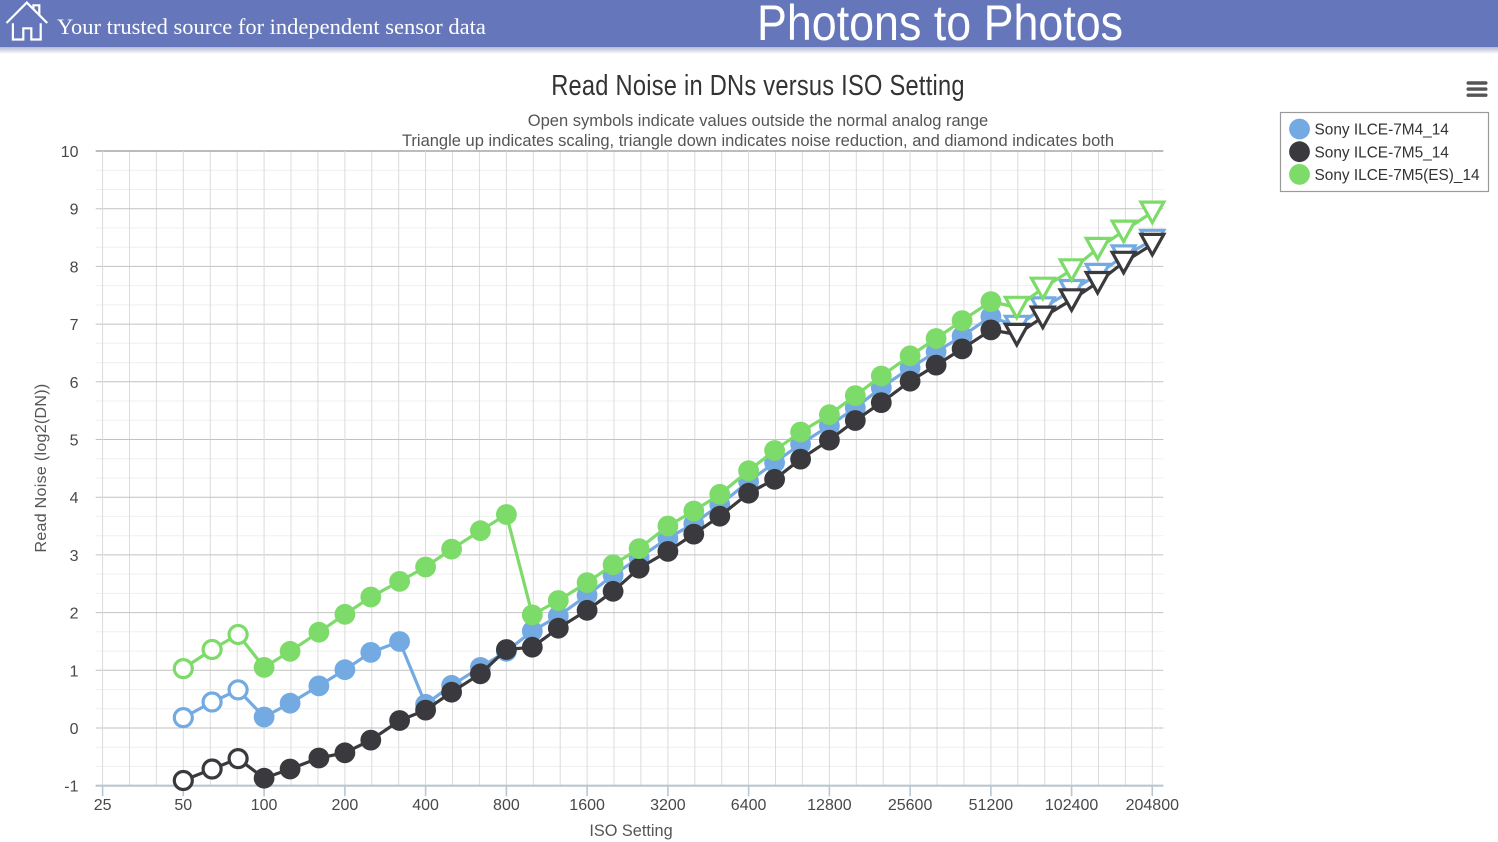 This screenshot has height=842, width=1498. Describe the element at coordinates (587, 805) in the screenshot. I see `svg-text: 1600` at that location.